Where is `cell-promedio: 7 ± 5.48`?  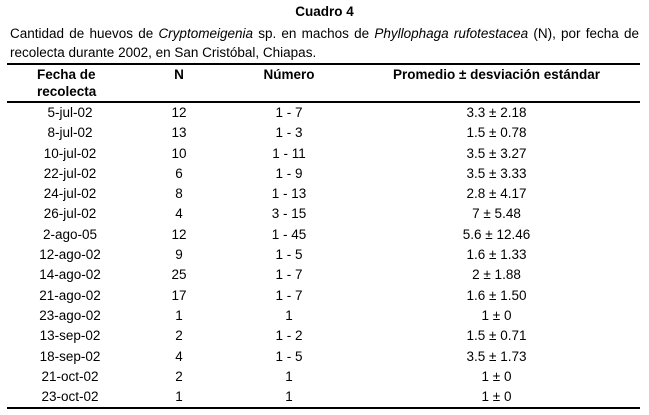
cell-promedio: 7 ± 5.48 is located at coordinates (496, 214).